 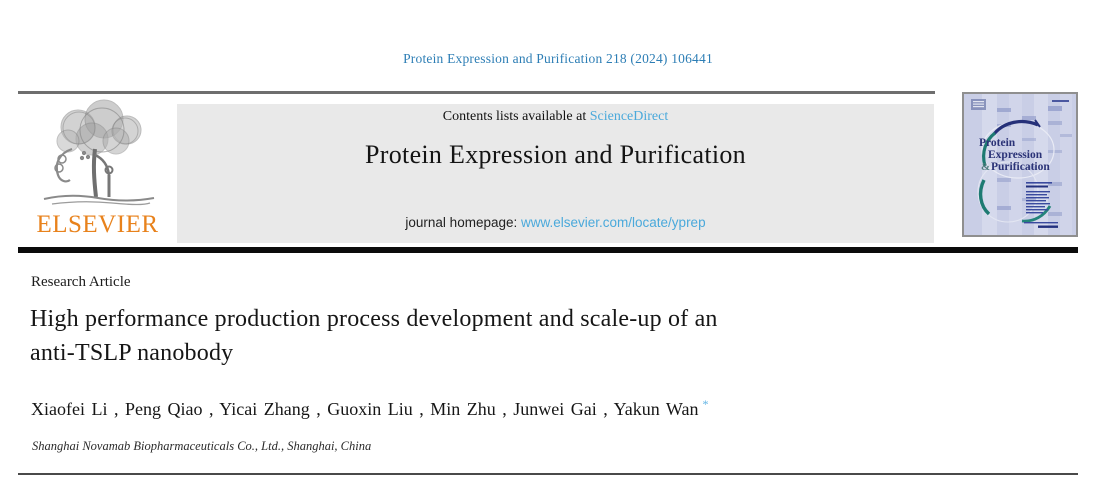 What do you see at coordinates (613, 222) in the screenshot?
I see `journal-homepage-link: www.elsevier.com/locate/yprep` at bounding box center [613, 222].